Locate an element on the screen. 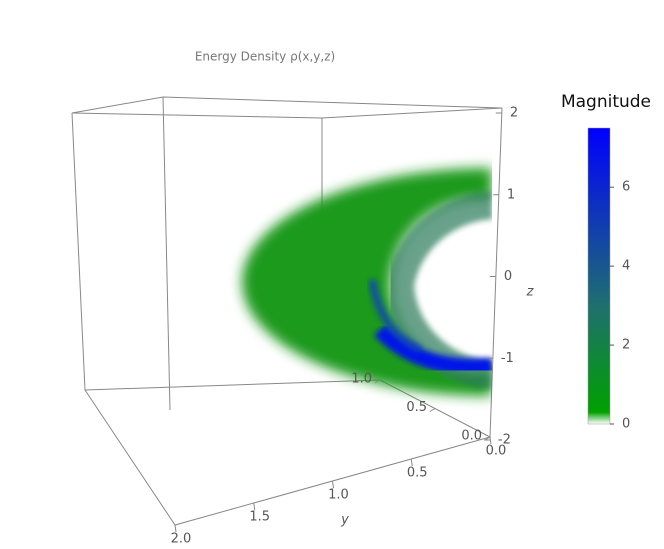 Image resolution: width=664 pixels, height=549 pixels. x-tick-label: 0.5 is located at coordinates (416, 407).